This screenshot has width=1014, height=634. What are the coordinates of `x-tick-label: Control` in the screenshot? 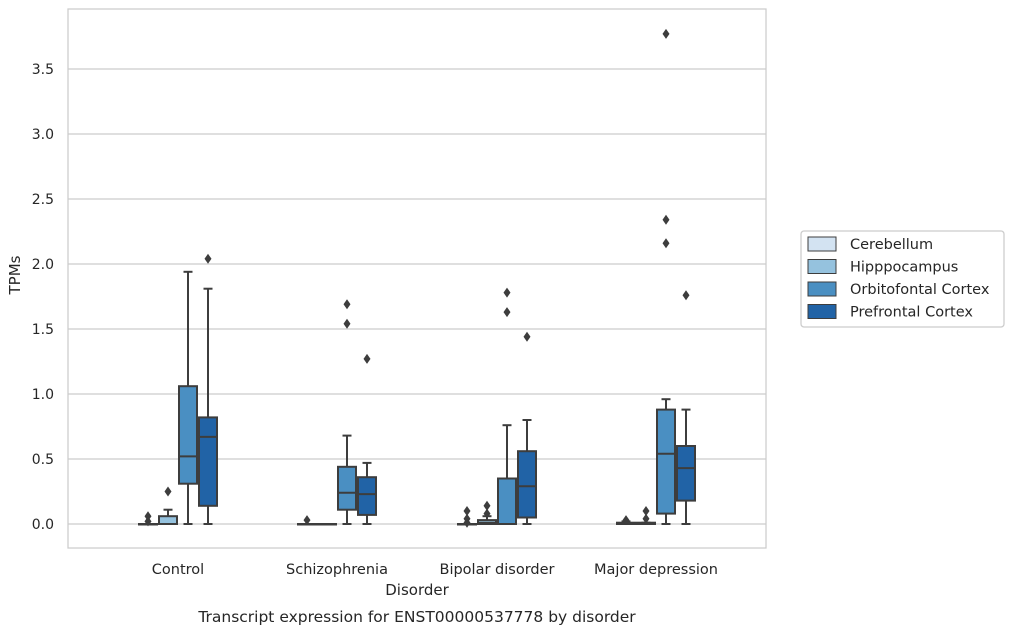 It's located at (178, 570).